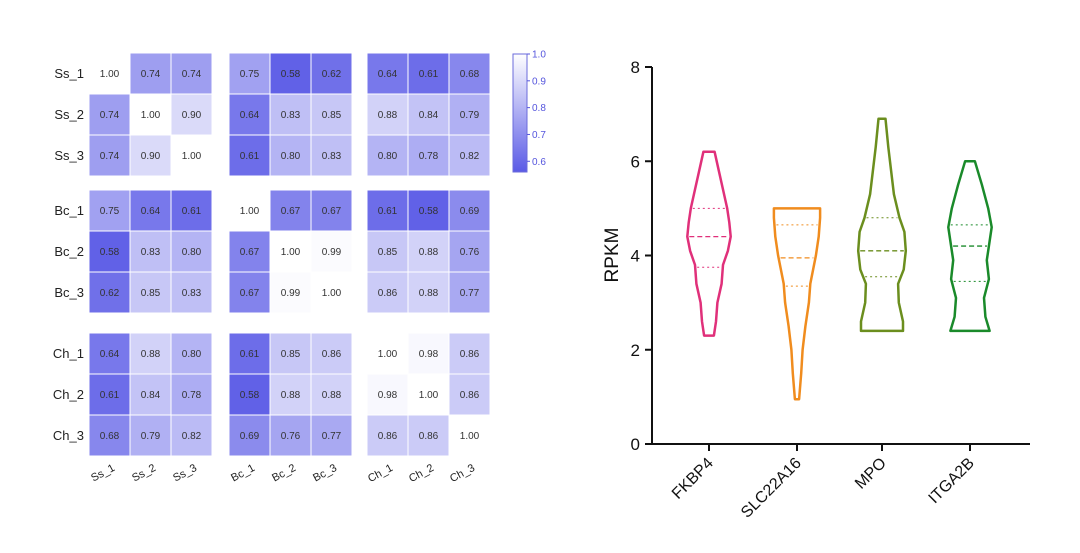  Describe the element at coordinates (635, 444) in the screenshot. I see `y-tick-label: 0` at that location.